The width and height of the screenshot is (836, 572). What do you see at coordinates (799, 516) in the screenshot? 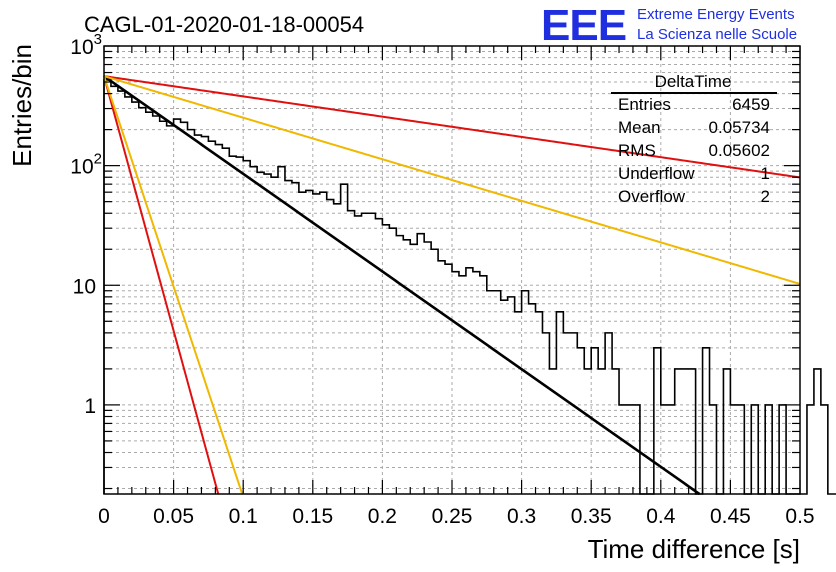
I see `x-tick-label: 0.5` at bounding box center [799, 516].